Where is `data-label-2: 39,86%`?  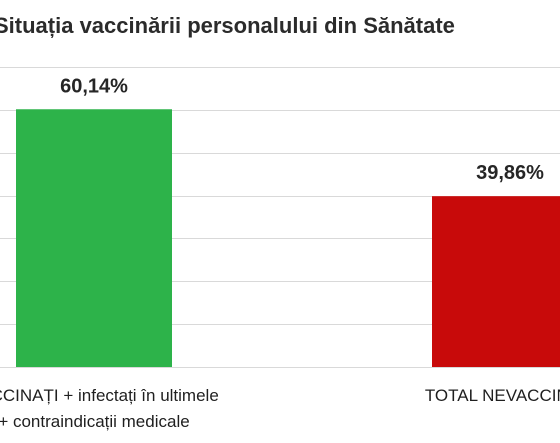 data-label-2: 39,86% is located at coordinates (510, 173).